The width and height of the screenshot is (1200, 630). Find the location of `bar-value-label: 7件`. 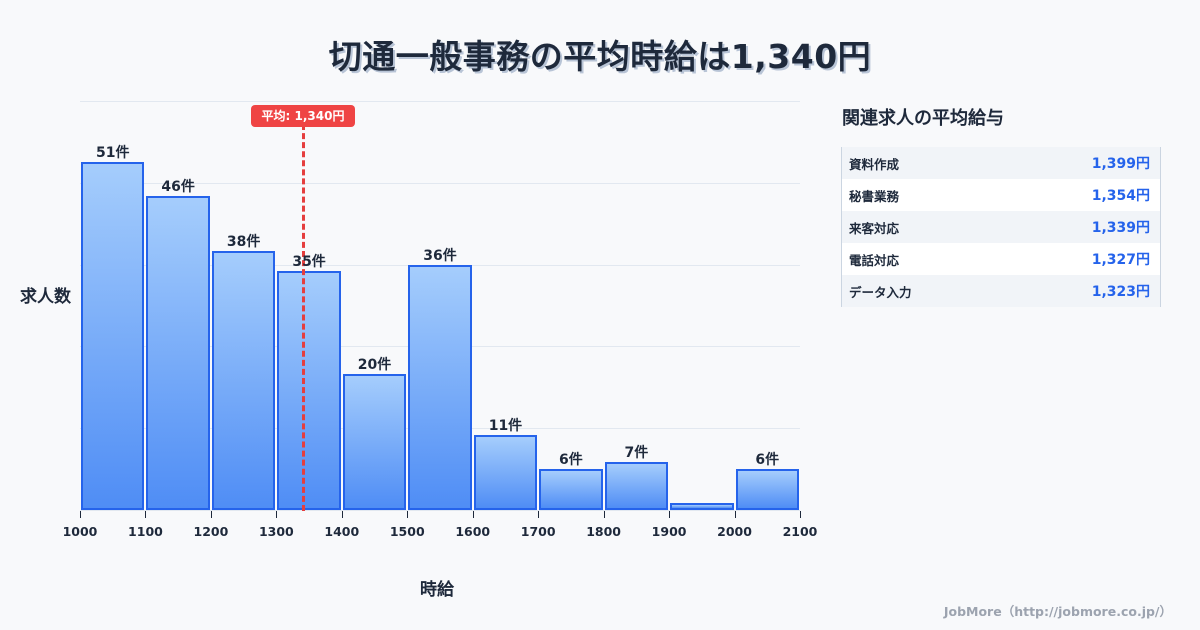

bar-value-label: 7件 is located at coordinates (636, 453).